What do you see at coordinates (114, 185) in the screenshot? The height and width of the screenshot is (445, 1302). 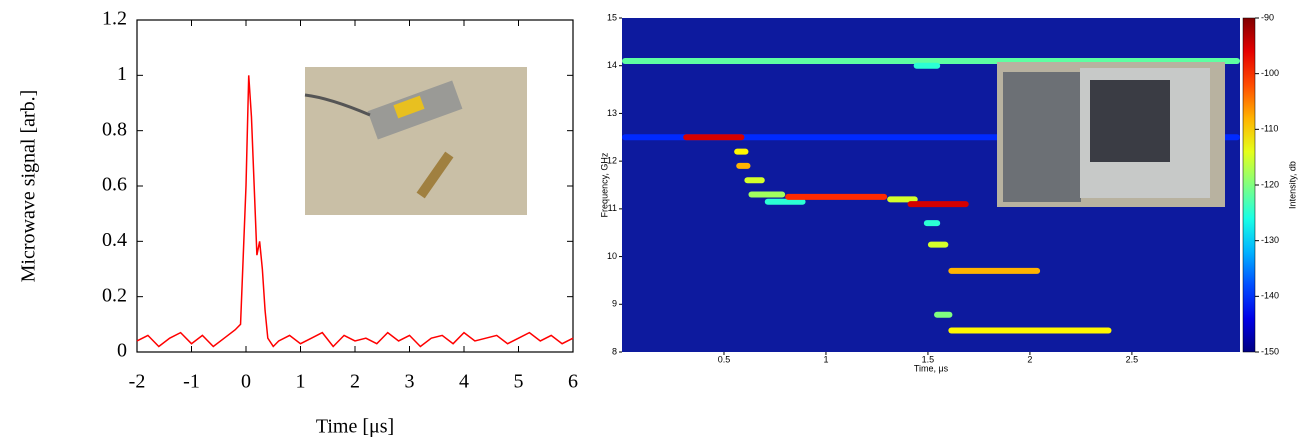 I see `y-tick-label: 0.6` at bounding box center [114, 185].